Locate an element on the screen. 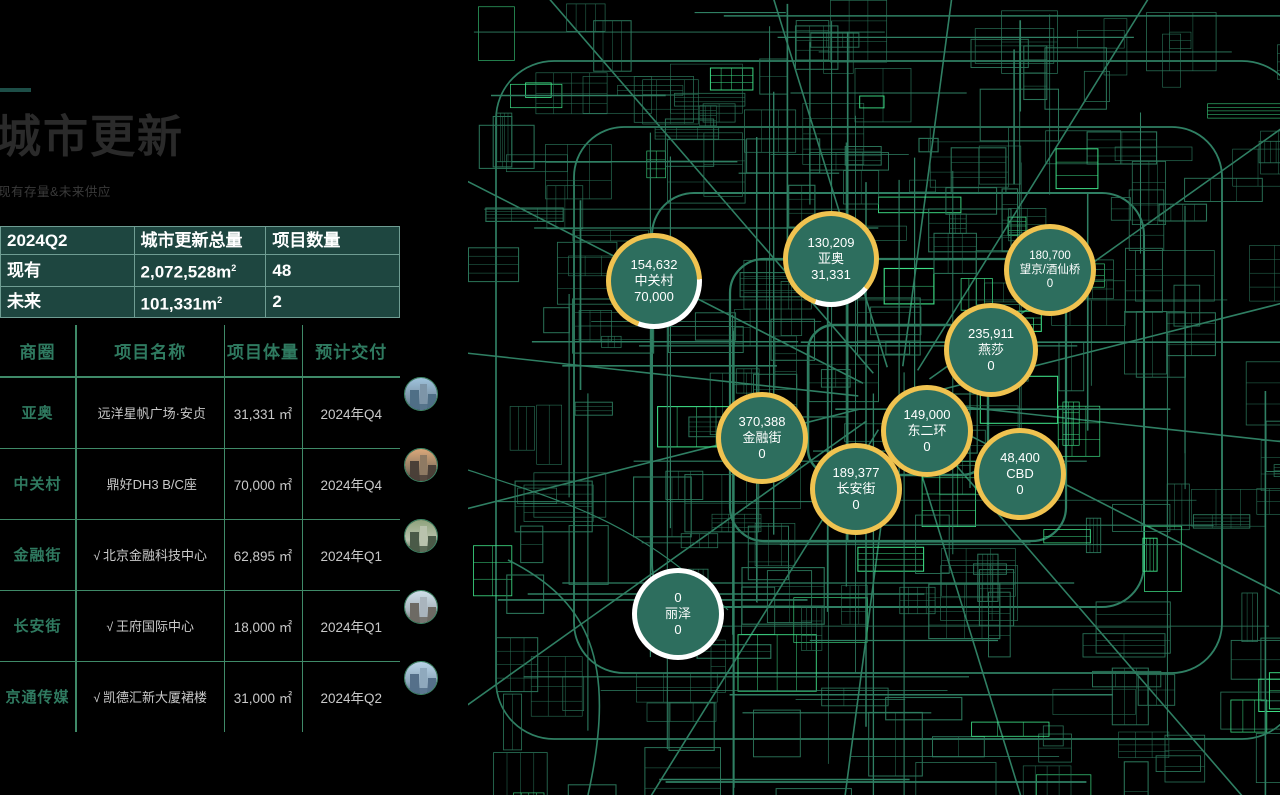 The height and width of the screenshot is (795, 1280). bubble-district-name: 金融街 is located at coordinates (762, 438).